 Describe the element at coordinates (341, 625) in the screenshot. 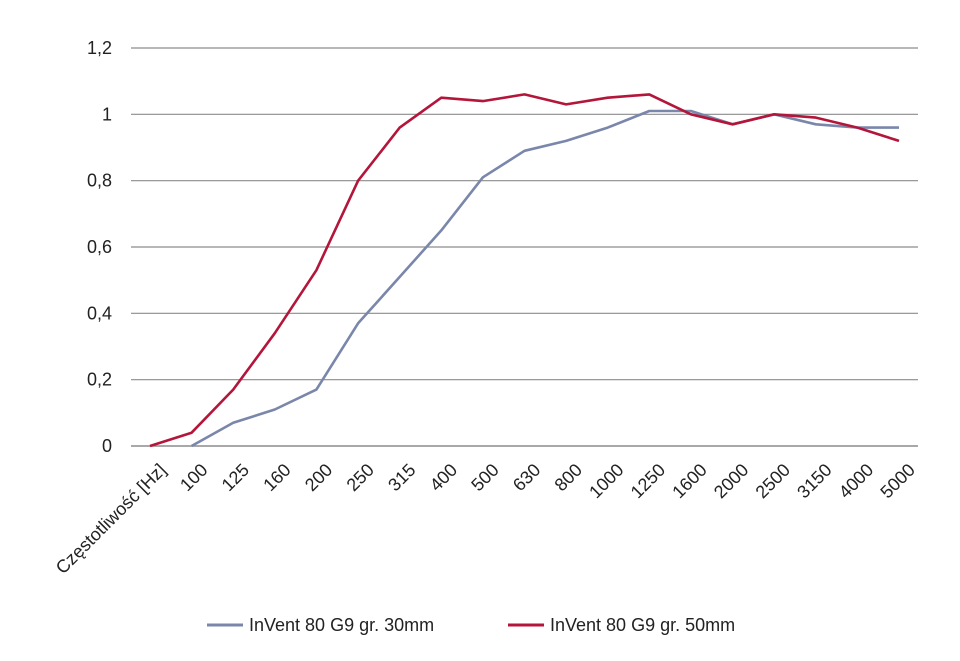

I see `legend-label-series-30mm: InVent 80 G9 gr. 30mm` at that location.